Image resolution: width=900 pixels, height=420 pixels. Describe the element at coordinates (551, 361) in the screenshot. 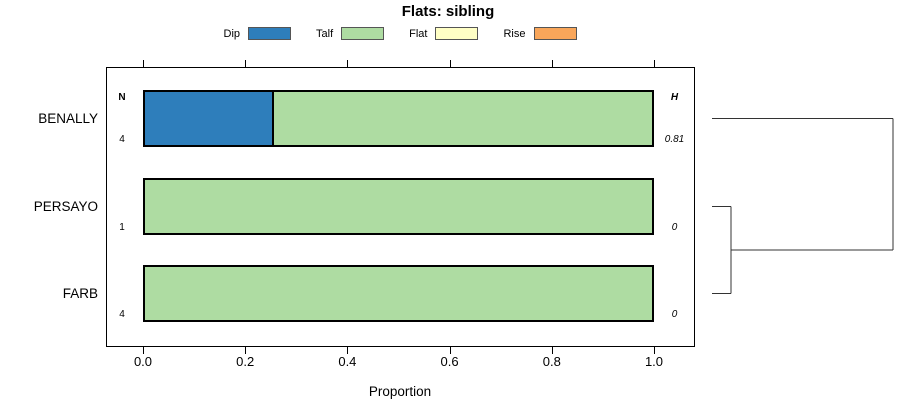

I see `axis-tick-label: 0.8` at that location.